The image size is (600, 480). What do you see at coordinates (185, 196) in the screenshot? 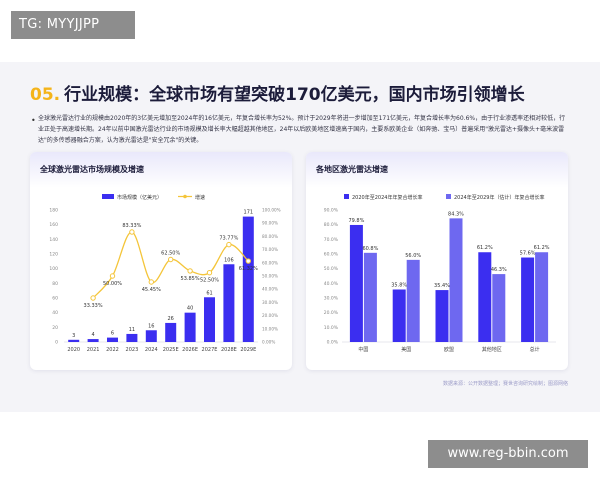
I see `legend-swatch-growth-marker` at bounding box center [185, 196].